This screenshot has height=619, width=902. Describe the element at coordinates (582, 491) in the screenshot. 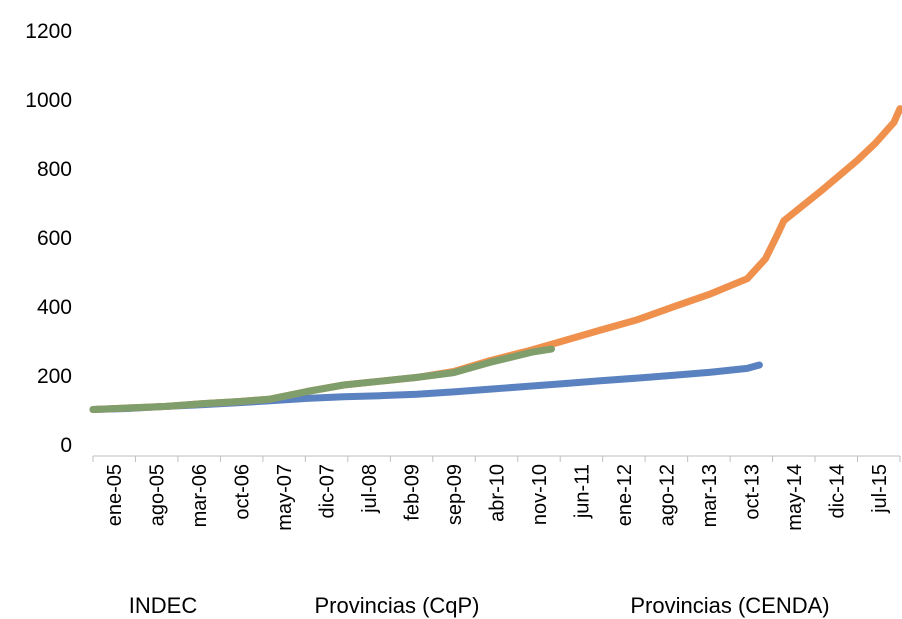

I see `x-tick-label: jun-11` at that location.